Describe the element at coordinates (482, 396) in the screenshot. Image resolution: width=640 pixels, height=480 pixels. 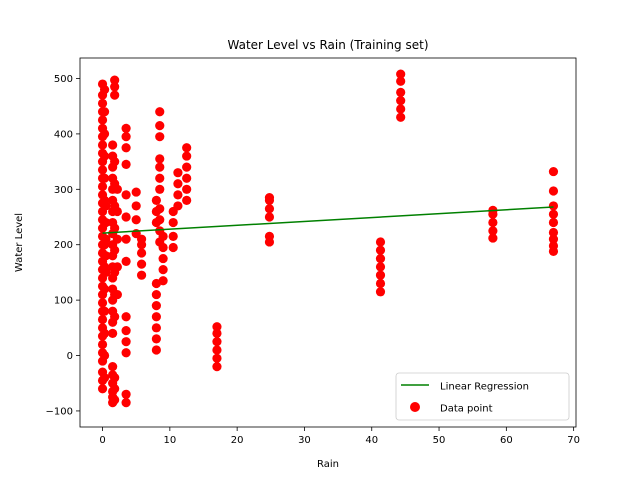
I see `legend: Linear Regression Data point` at that location.